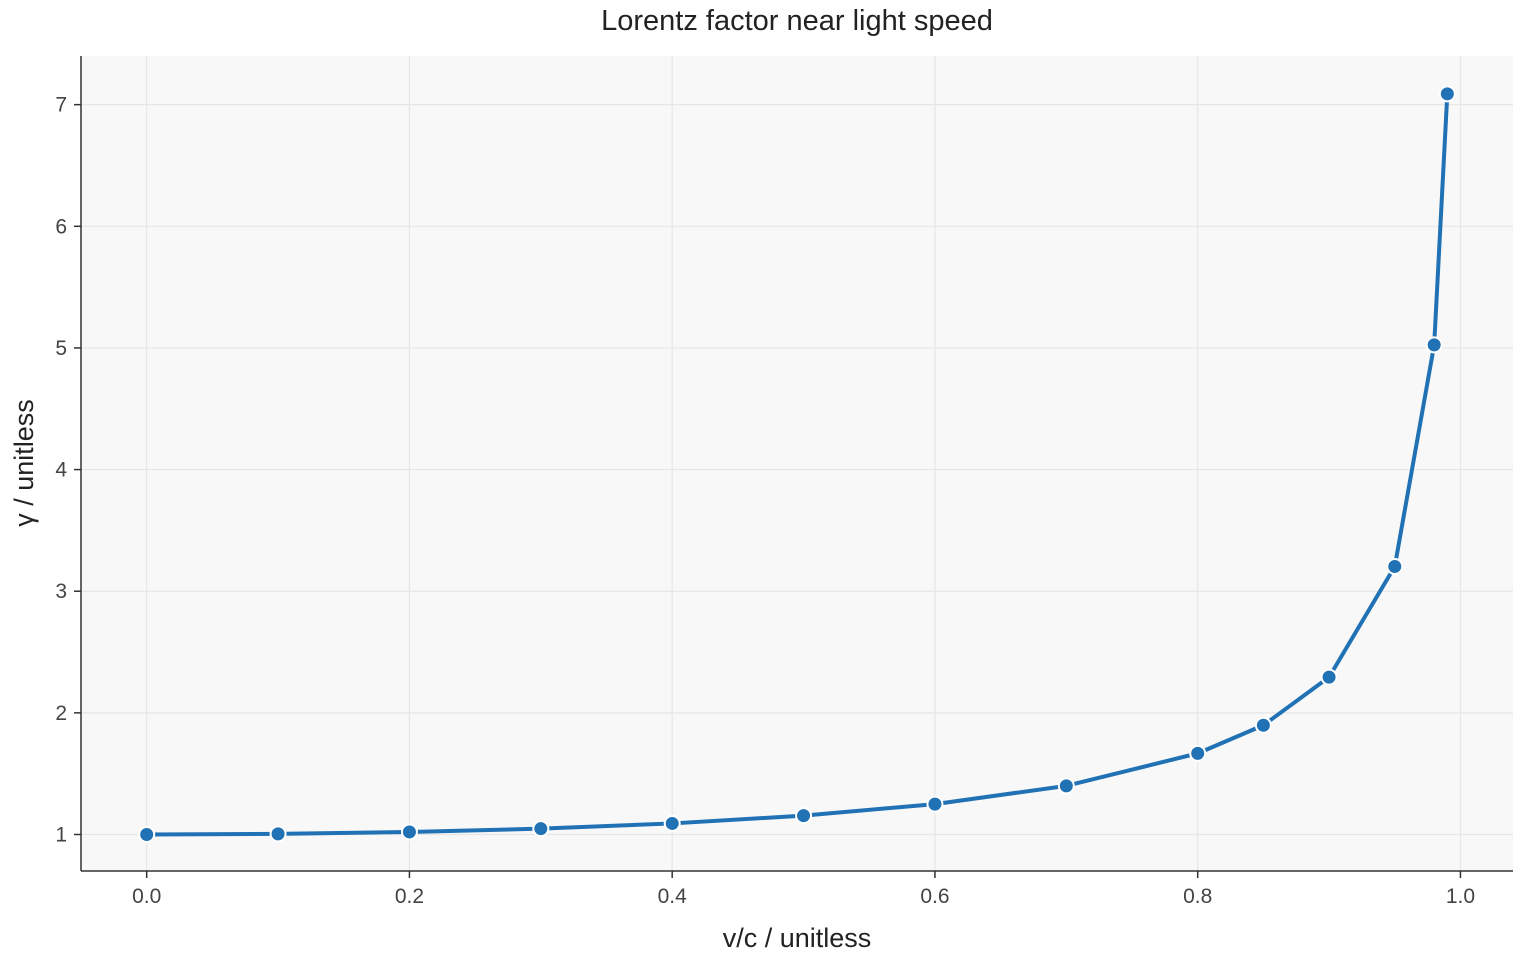 This screenshot has width=1520, height=960. I want to click on y-tick-label: 5, so click(61, 348).